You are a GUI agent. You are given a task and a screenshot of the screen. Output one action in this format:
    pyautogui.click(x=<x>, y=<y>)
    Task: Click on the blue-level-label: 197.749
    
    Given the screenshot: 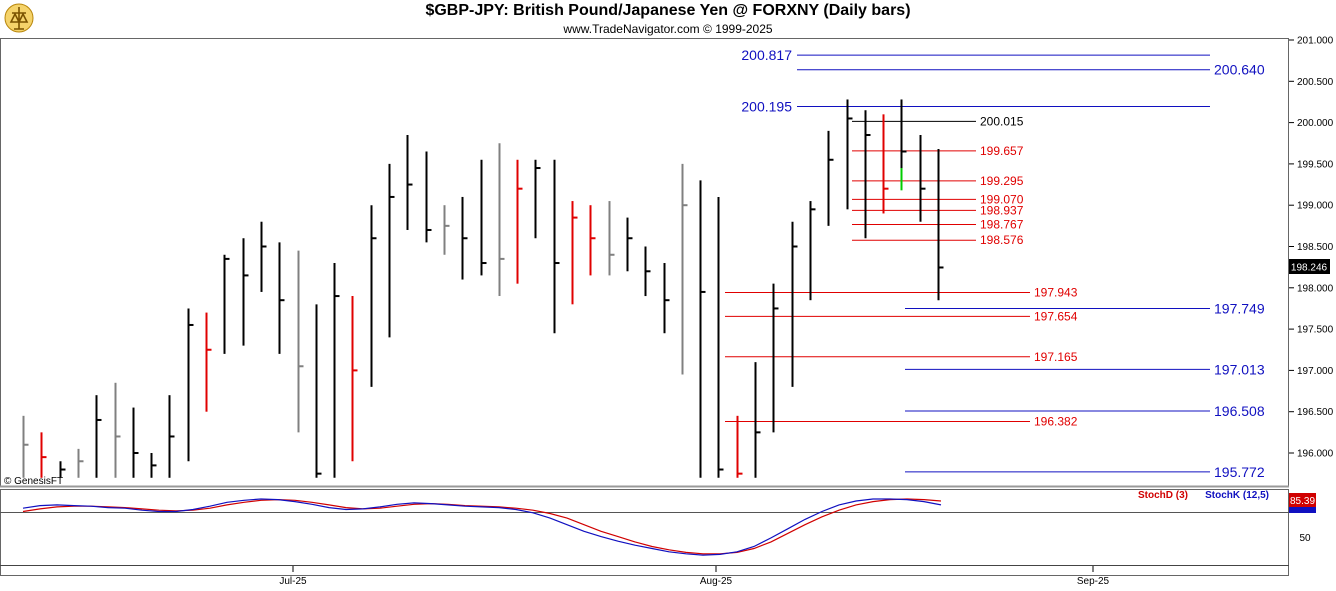 What is the action you would take?
    pyautogui.click(x=1239, y=309)
    